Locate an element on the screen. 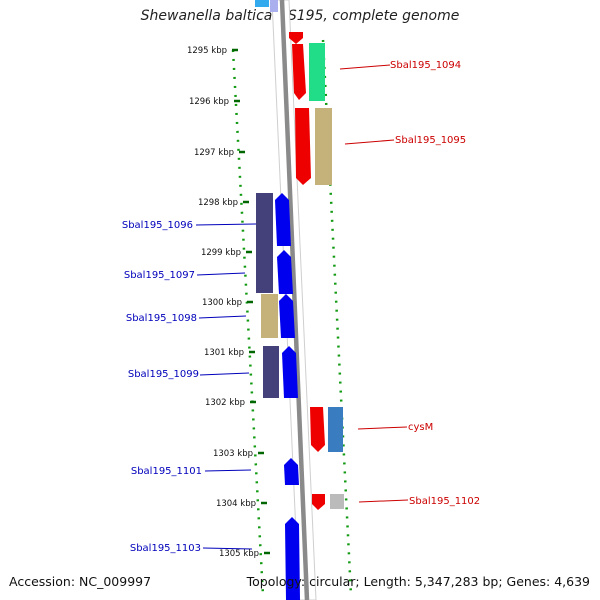 The image size is (600, 600). gene-sbal195-1098-homolog is located at coordinates (269, 316).